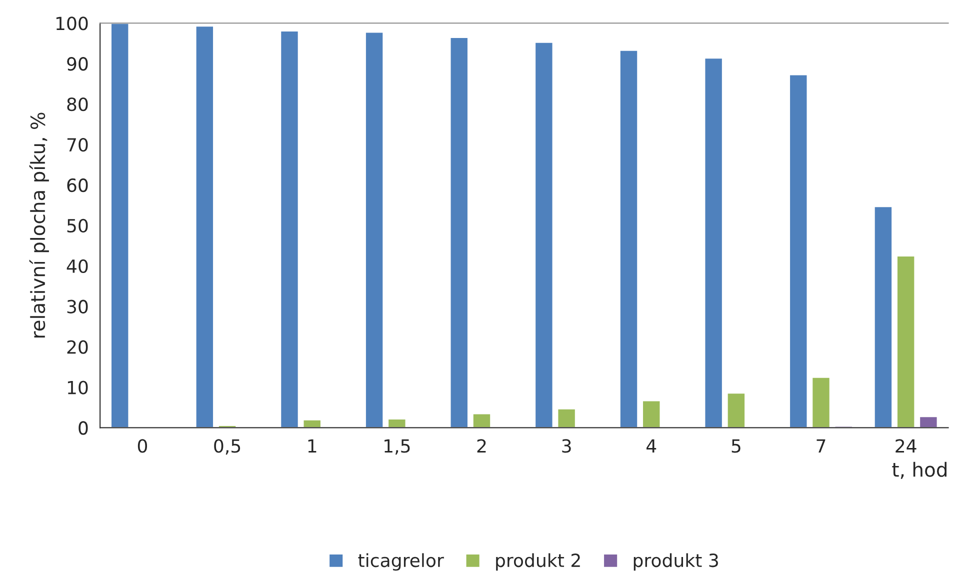  What do you see at coordinates (77, 185) in the screenshot?
I see `y-tick-label: 60` at bounding box center [77, 185].